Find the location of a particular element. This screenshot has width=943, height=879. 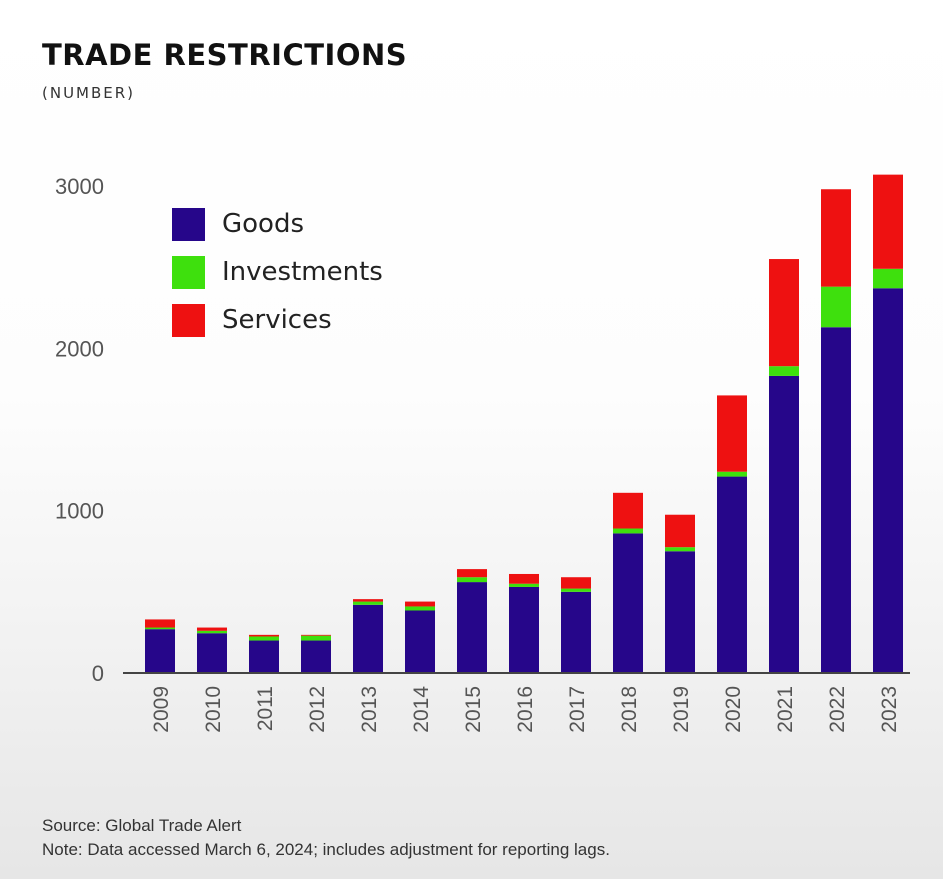

legend-item-services: Services is located at coordinates (277, 320).